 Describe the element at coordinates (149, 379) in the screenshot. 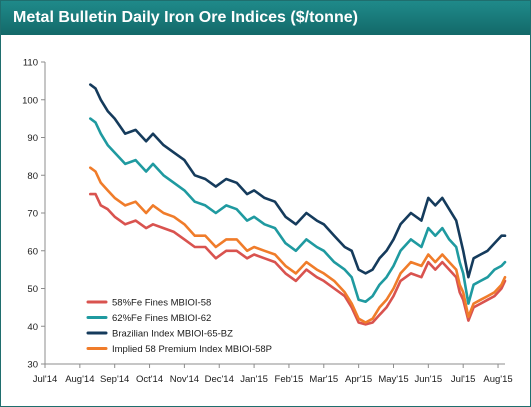

I see `x-tick-label: Oct'14` at that location.